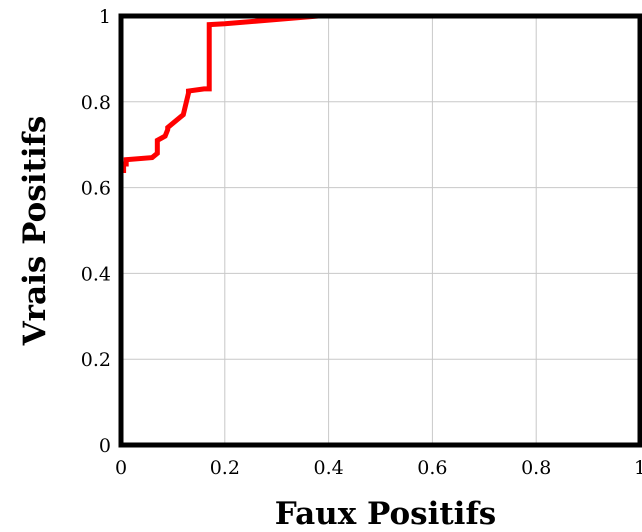 The height and width of the screenshot is (532, 642). What do you see at coordinates (96, 274) in the screenshot?
I see `y-tick-label: 0.4` at bounding box center [96, 274].